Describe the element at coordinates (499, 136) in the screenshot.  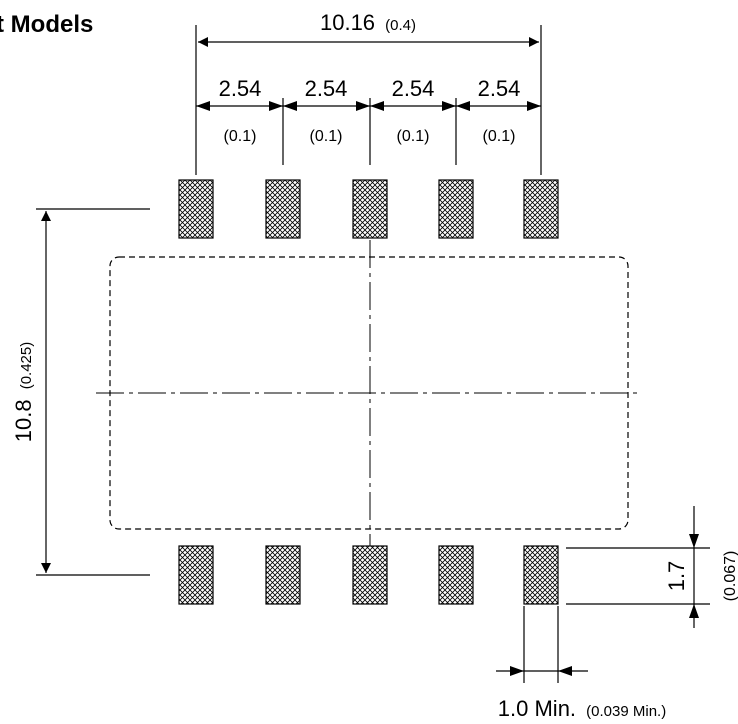
I see `pitch-4-inch: (0.1)` at that location.